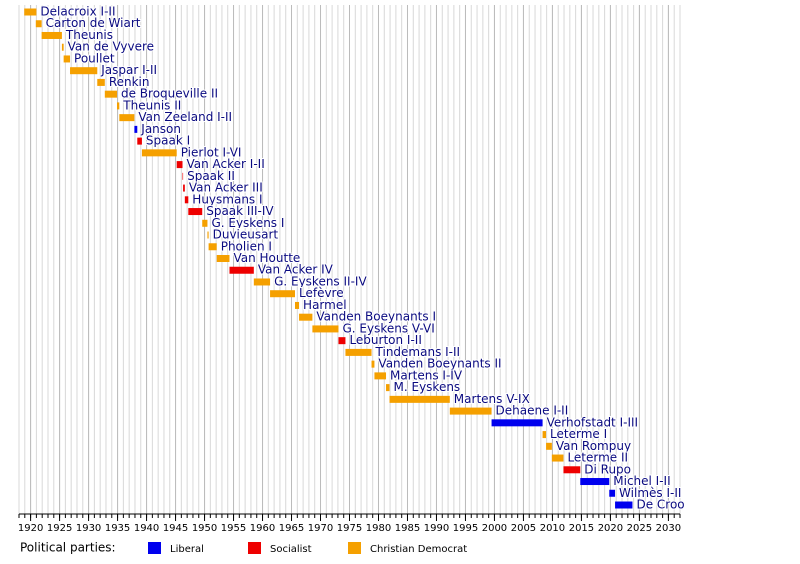 Image resolution: width=800 pixels, height=564 pixels. Describe the element at coordinates (233, 528) in the screenshot. I see `x-tick-label: 1955` at that location.